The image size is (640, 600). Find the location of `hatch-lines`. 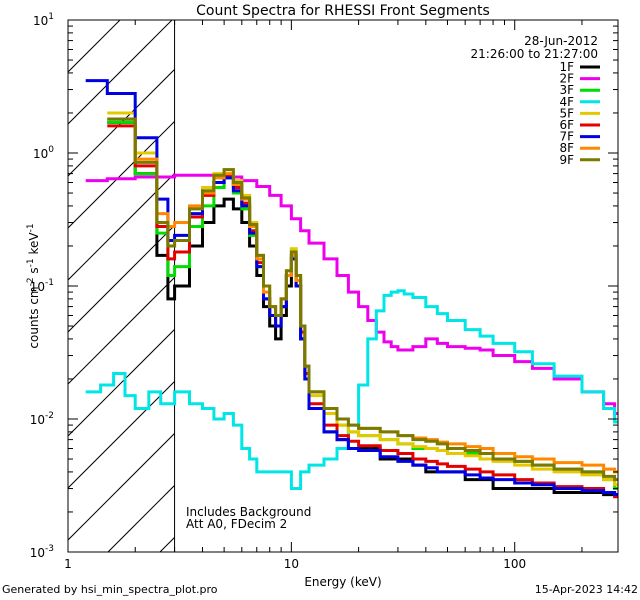

hatch-lines is located at coordinates (121, 286).